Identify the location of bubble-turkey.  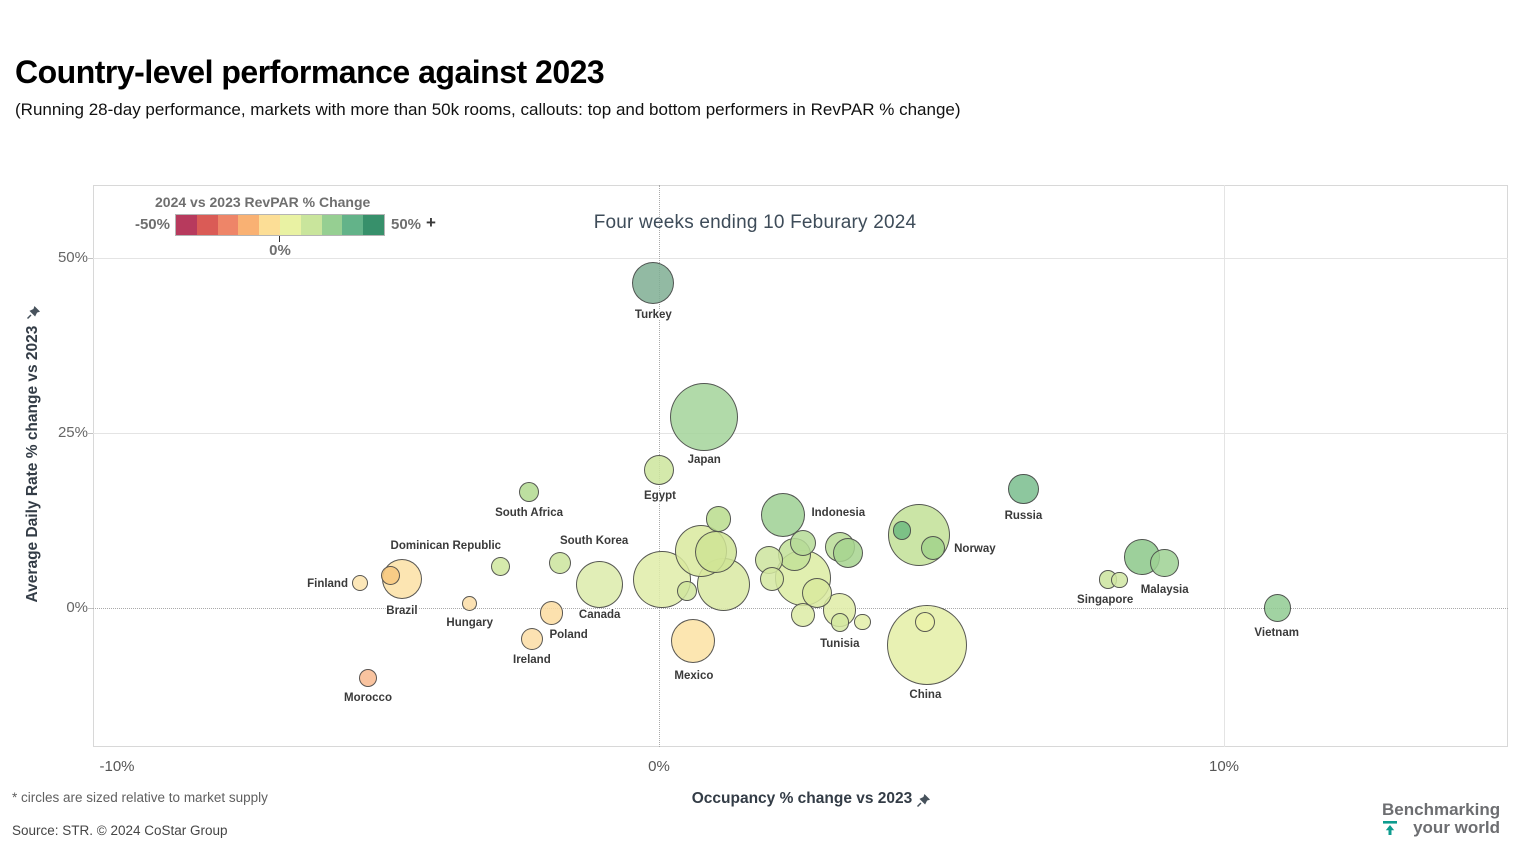
(653, 283).